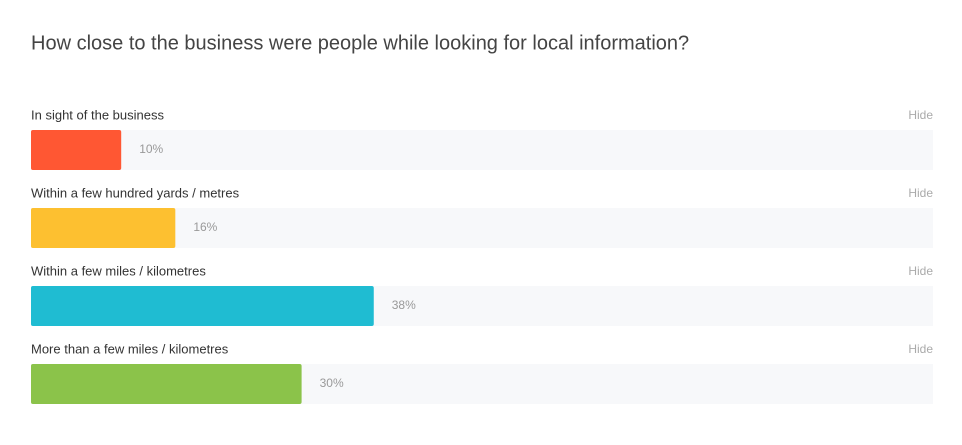 The width and height of the screenshot is (962, 445). Describe the element at coordinates (205, 227) in the screenshot. I see `value-label: 16%` at that location.